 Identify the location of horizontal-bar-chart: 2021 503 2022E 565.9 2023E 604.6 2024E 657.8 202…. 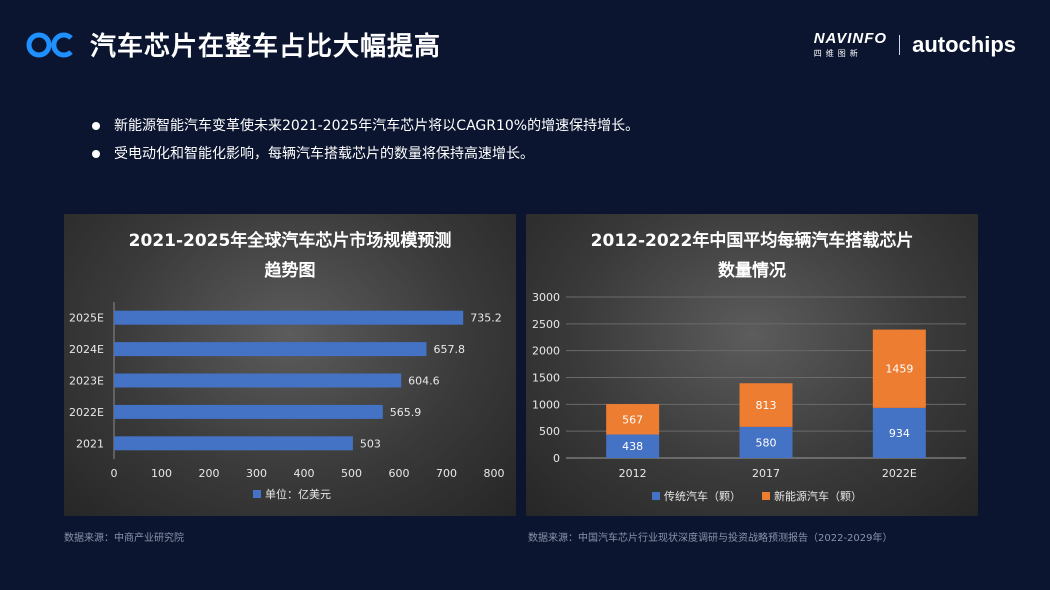
(287, 401).